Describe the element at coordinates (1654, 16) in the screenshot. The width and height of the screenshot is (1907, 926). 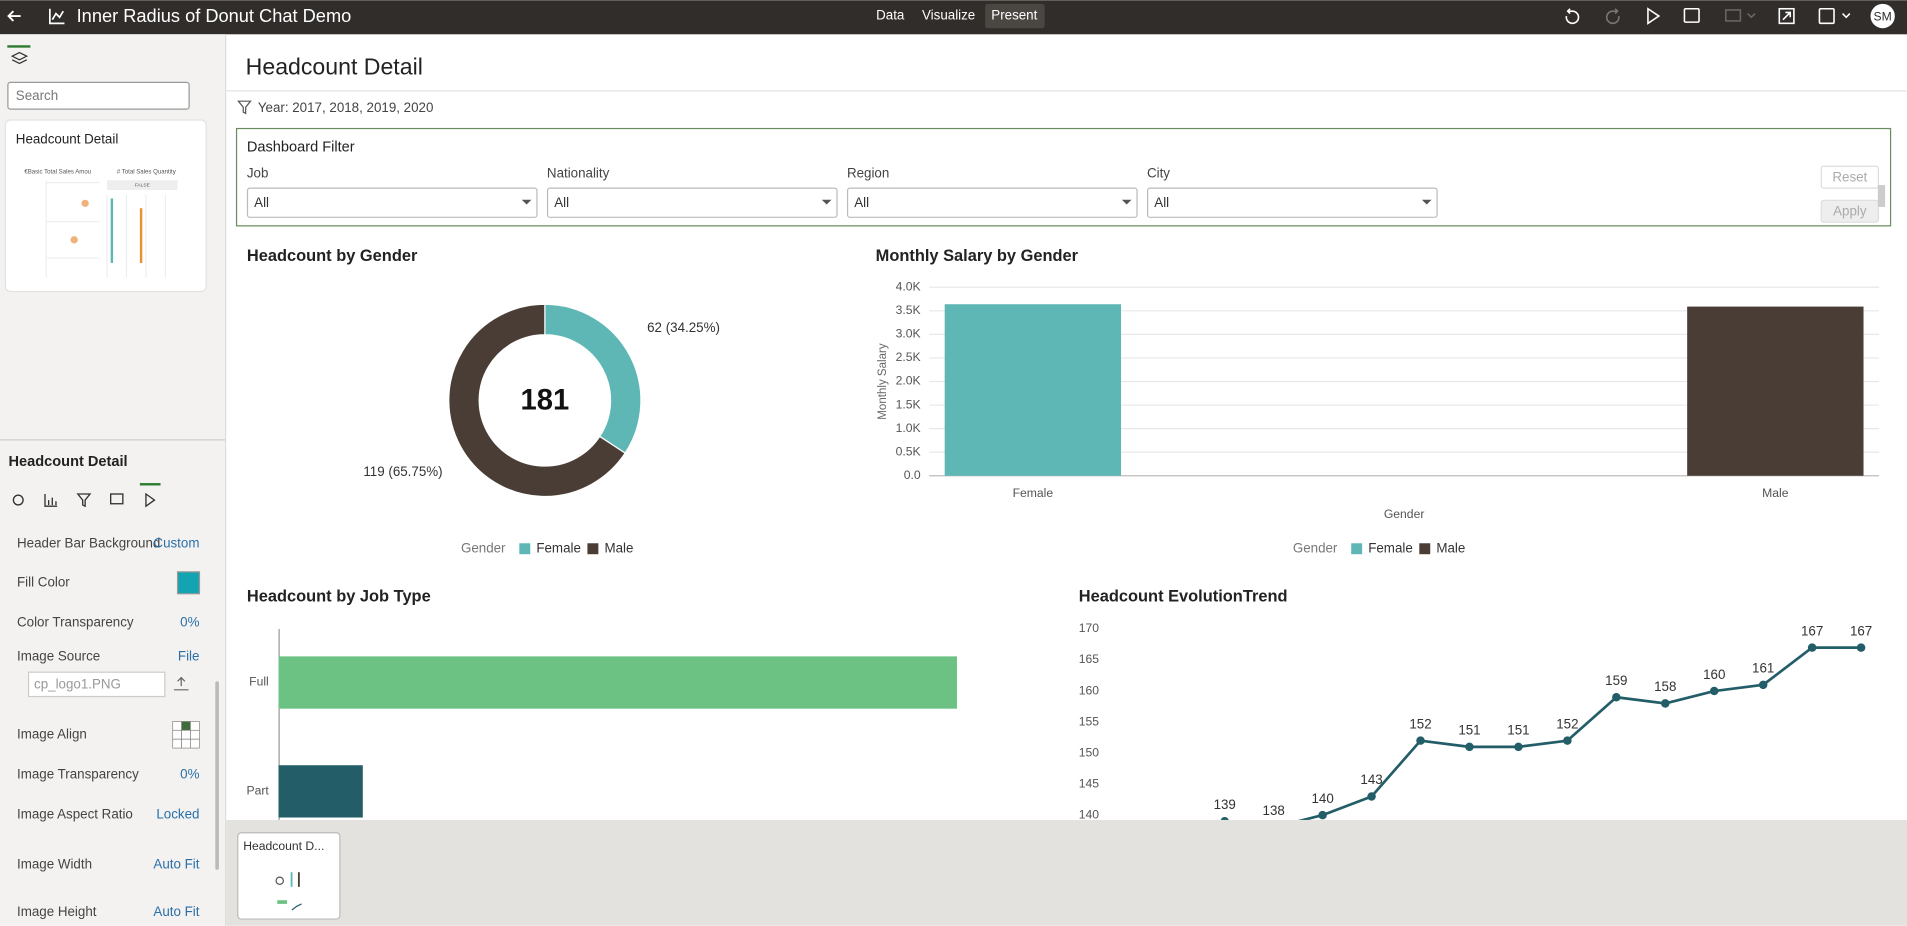
I see `run` at that location.